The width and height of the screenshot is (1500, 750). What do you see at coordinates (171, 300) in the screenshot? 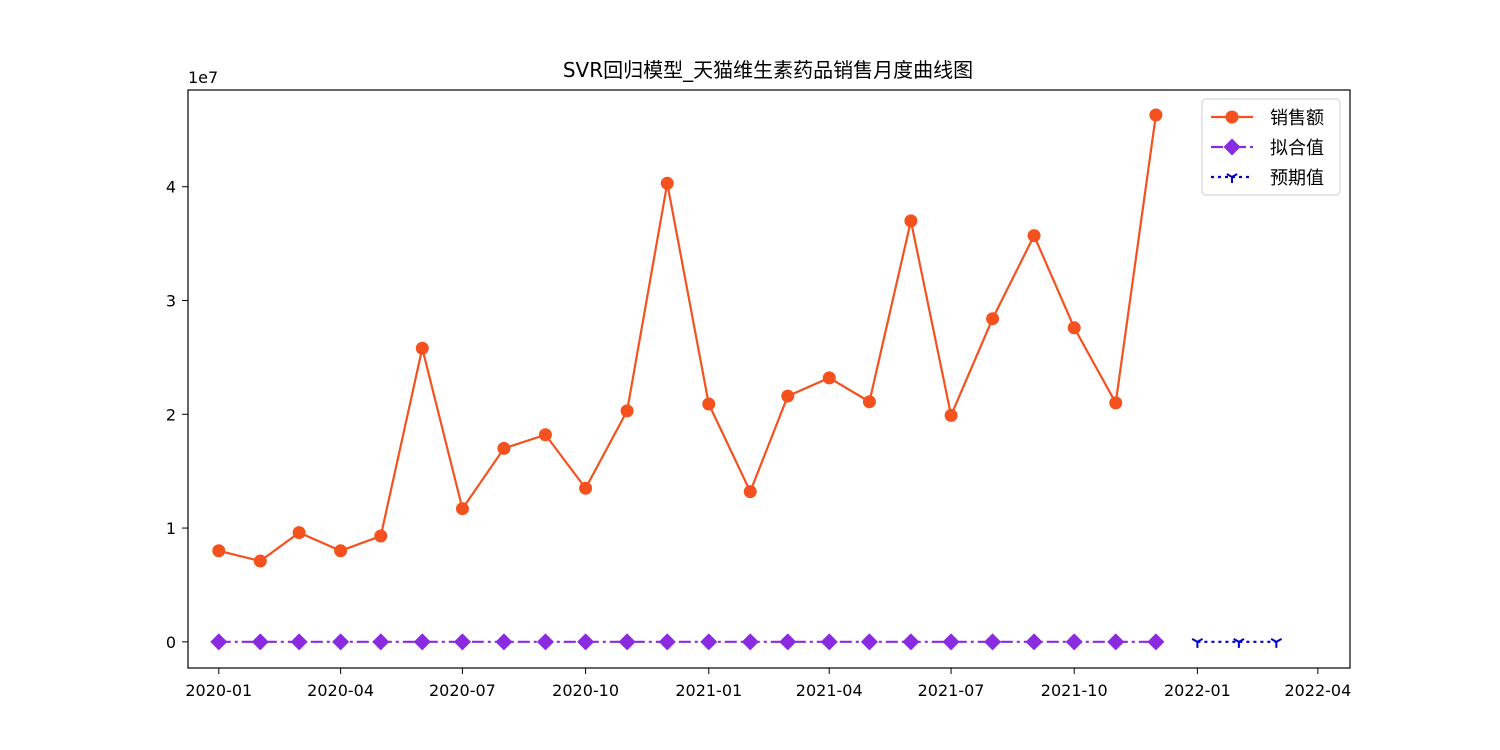
I see `y-tick-label: 3` at bounding box center [171, 300].